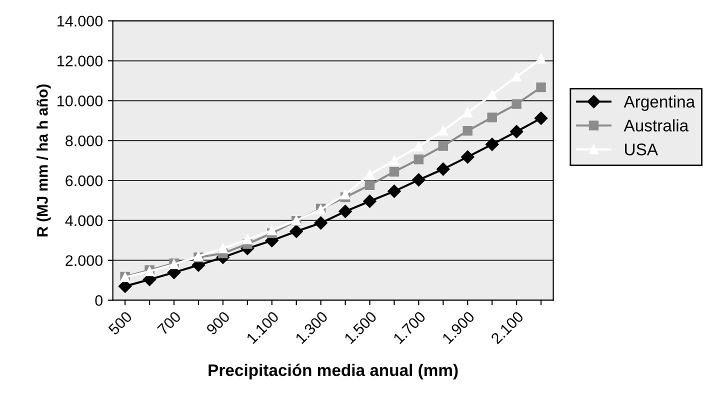 The width and height of the screenshot is (728, 417). I want to click on x-axis-title: Precipitación media anual (mm), so click(333, 372).